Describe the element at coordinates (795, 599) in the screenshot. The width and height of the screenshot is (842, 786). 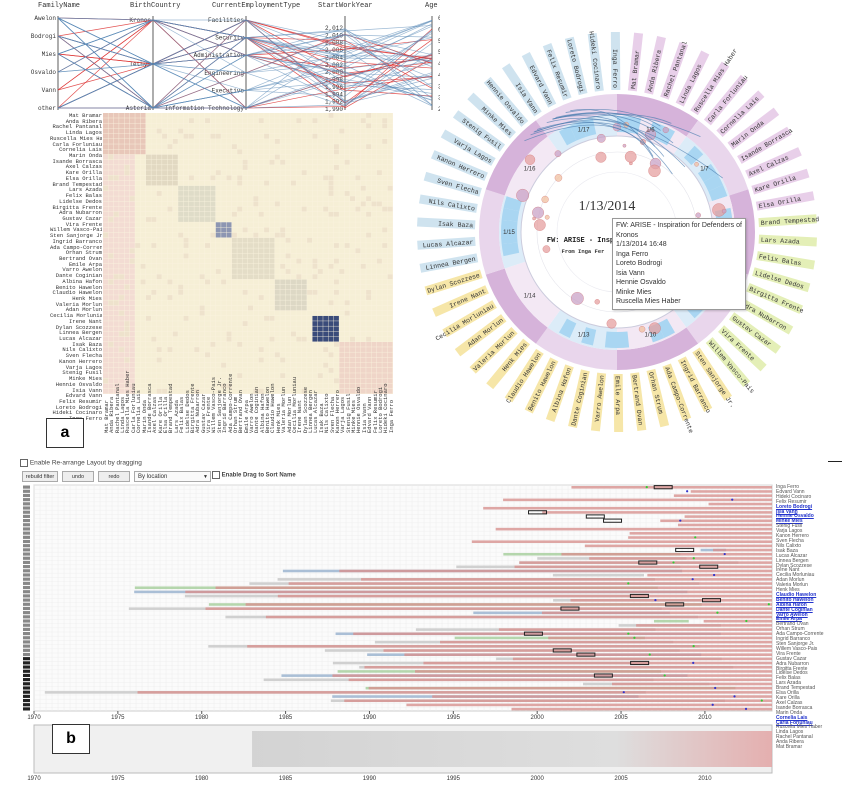
I see `timeline-row-label: Benito Hawelon` at that location.